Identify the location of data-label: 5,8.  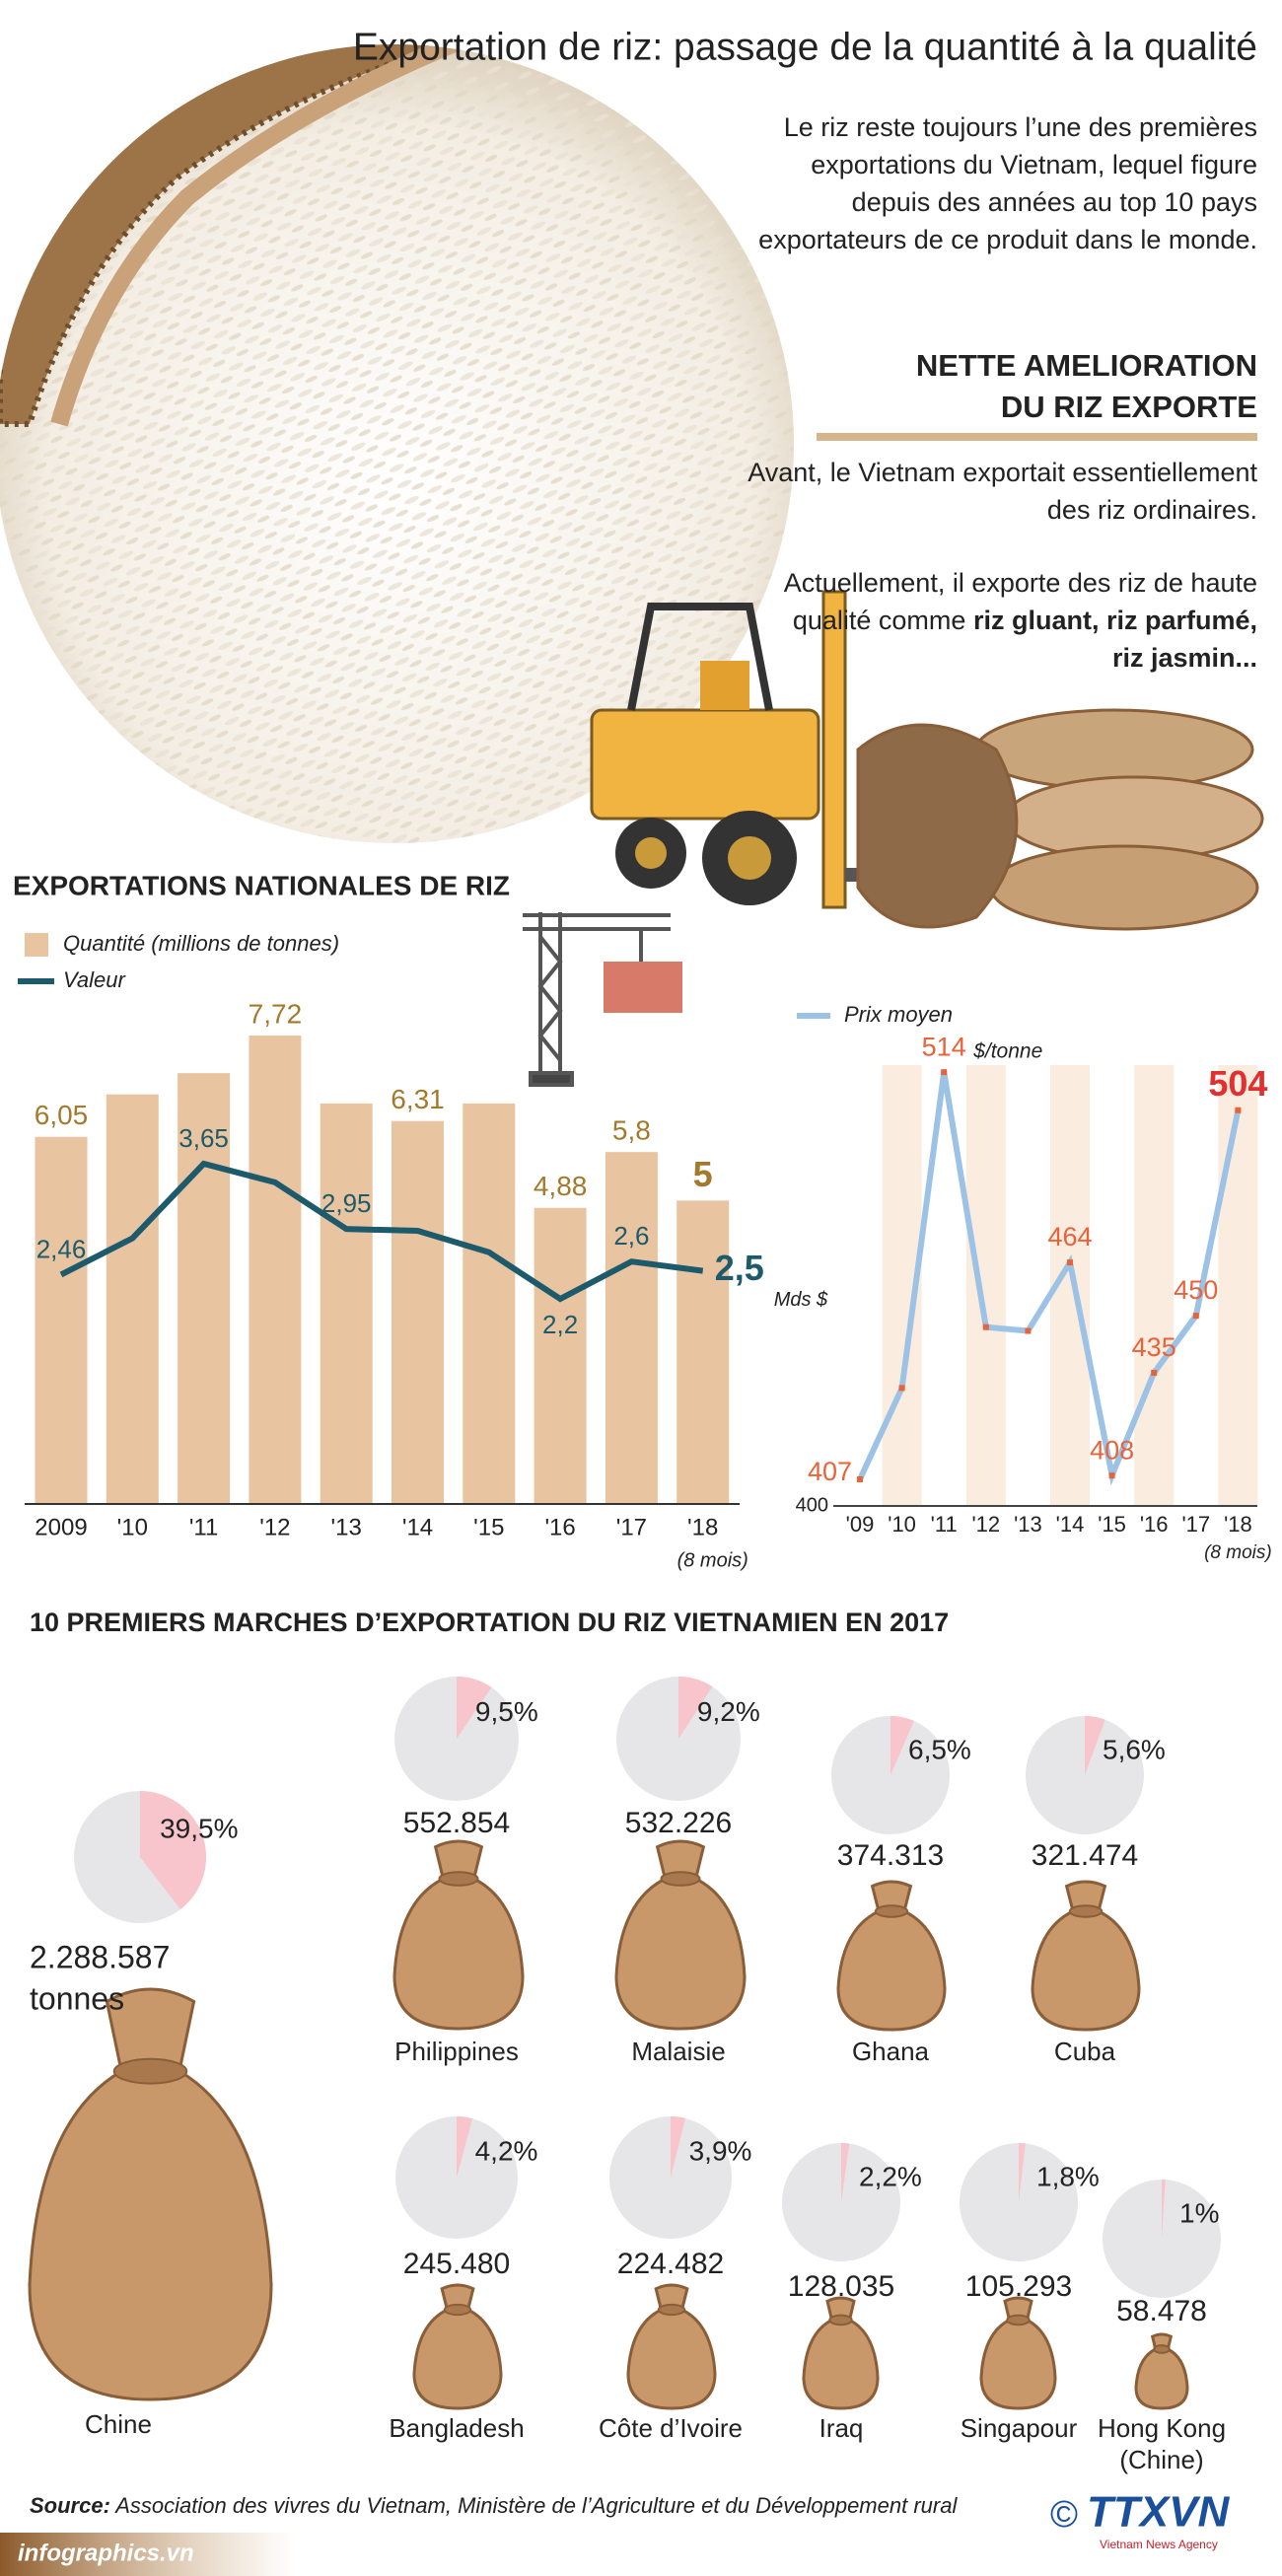
(631, 1130).